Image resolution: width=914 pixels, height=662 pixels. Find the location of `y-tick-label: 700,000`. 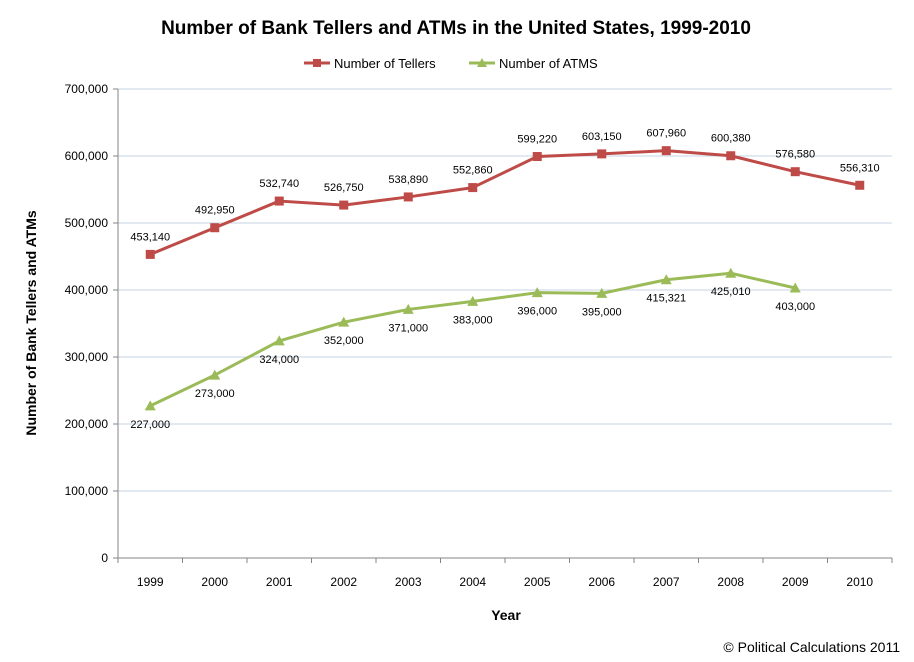

y-tick-label: 700,000 is located at coordinates (87, 89).